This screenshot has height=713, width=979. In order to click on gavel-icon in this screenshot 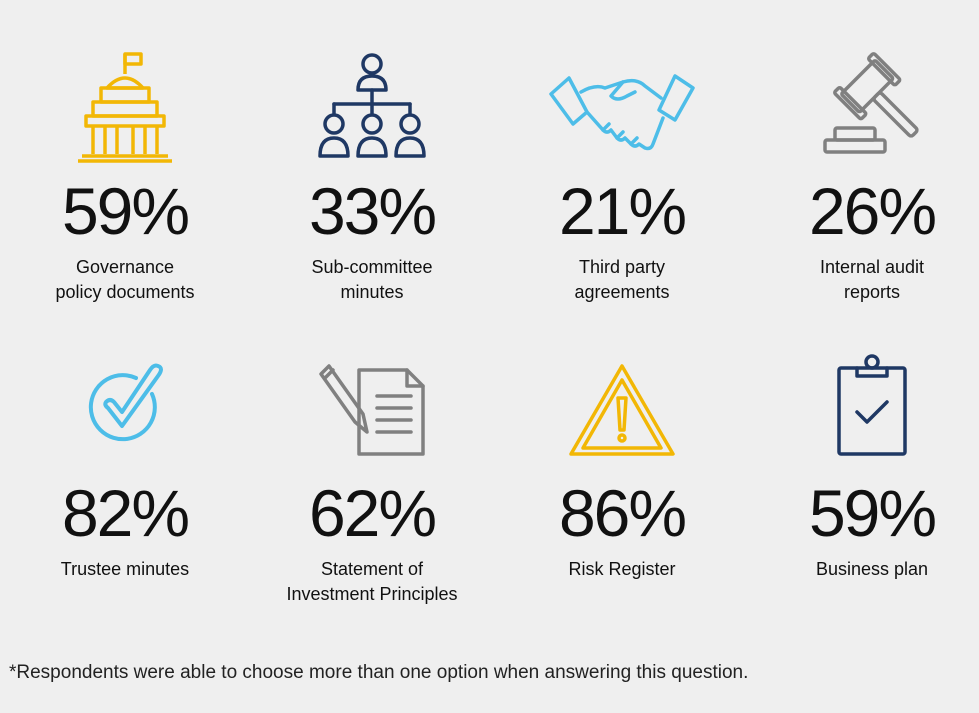, I will do `click(872, 108)`.